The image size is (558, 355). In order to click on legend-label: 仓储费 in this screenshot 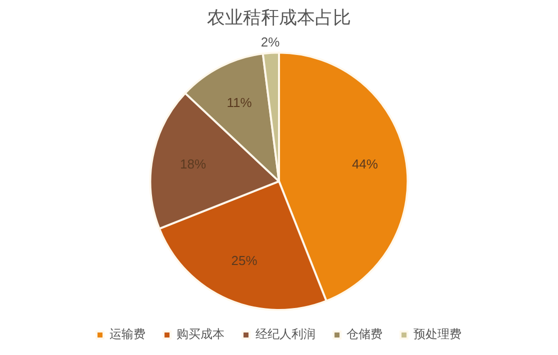, I will do `click(364, 334)`.